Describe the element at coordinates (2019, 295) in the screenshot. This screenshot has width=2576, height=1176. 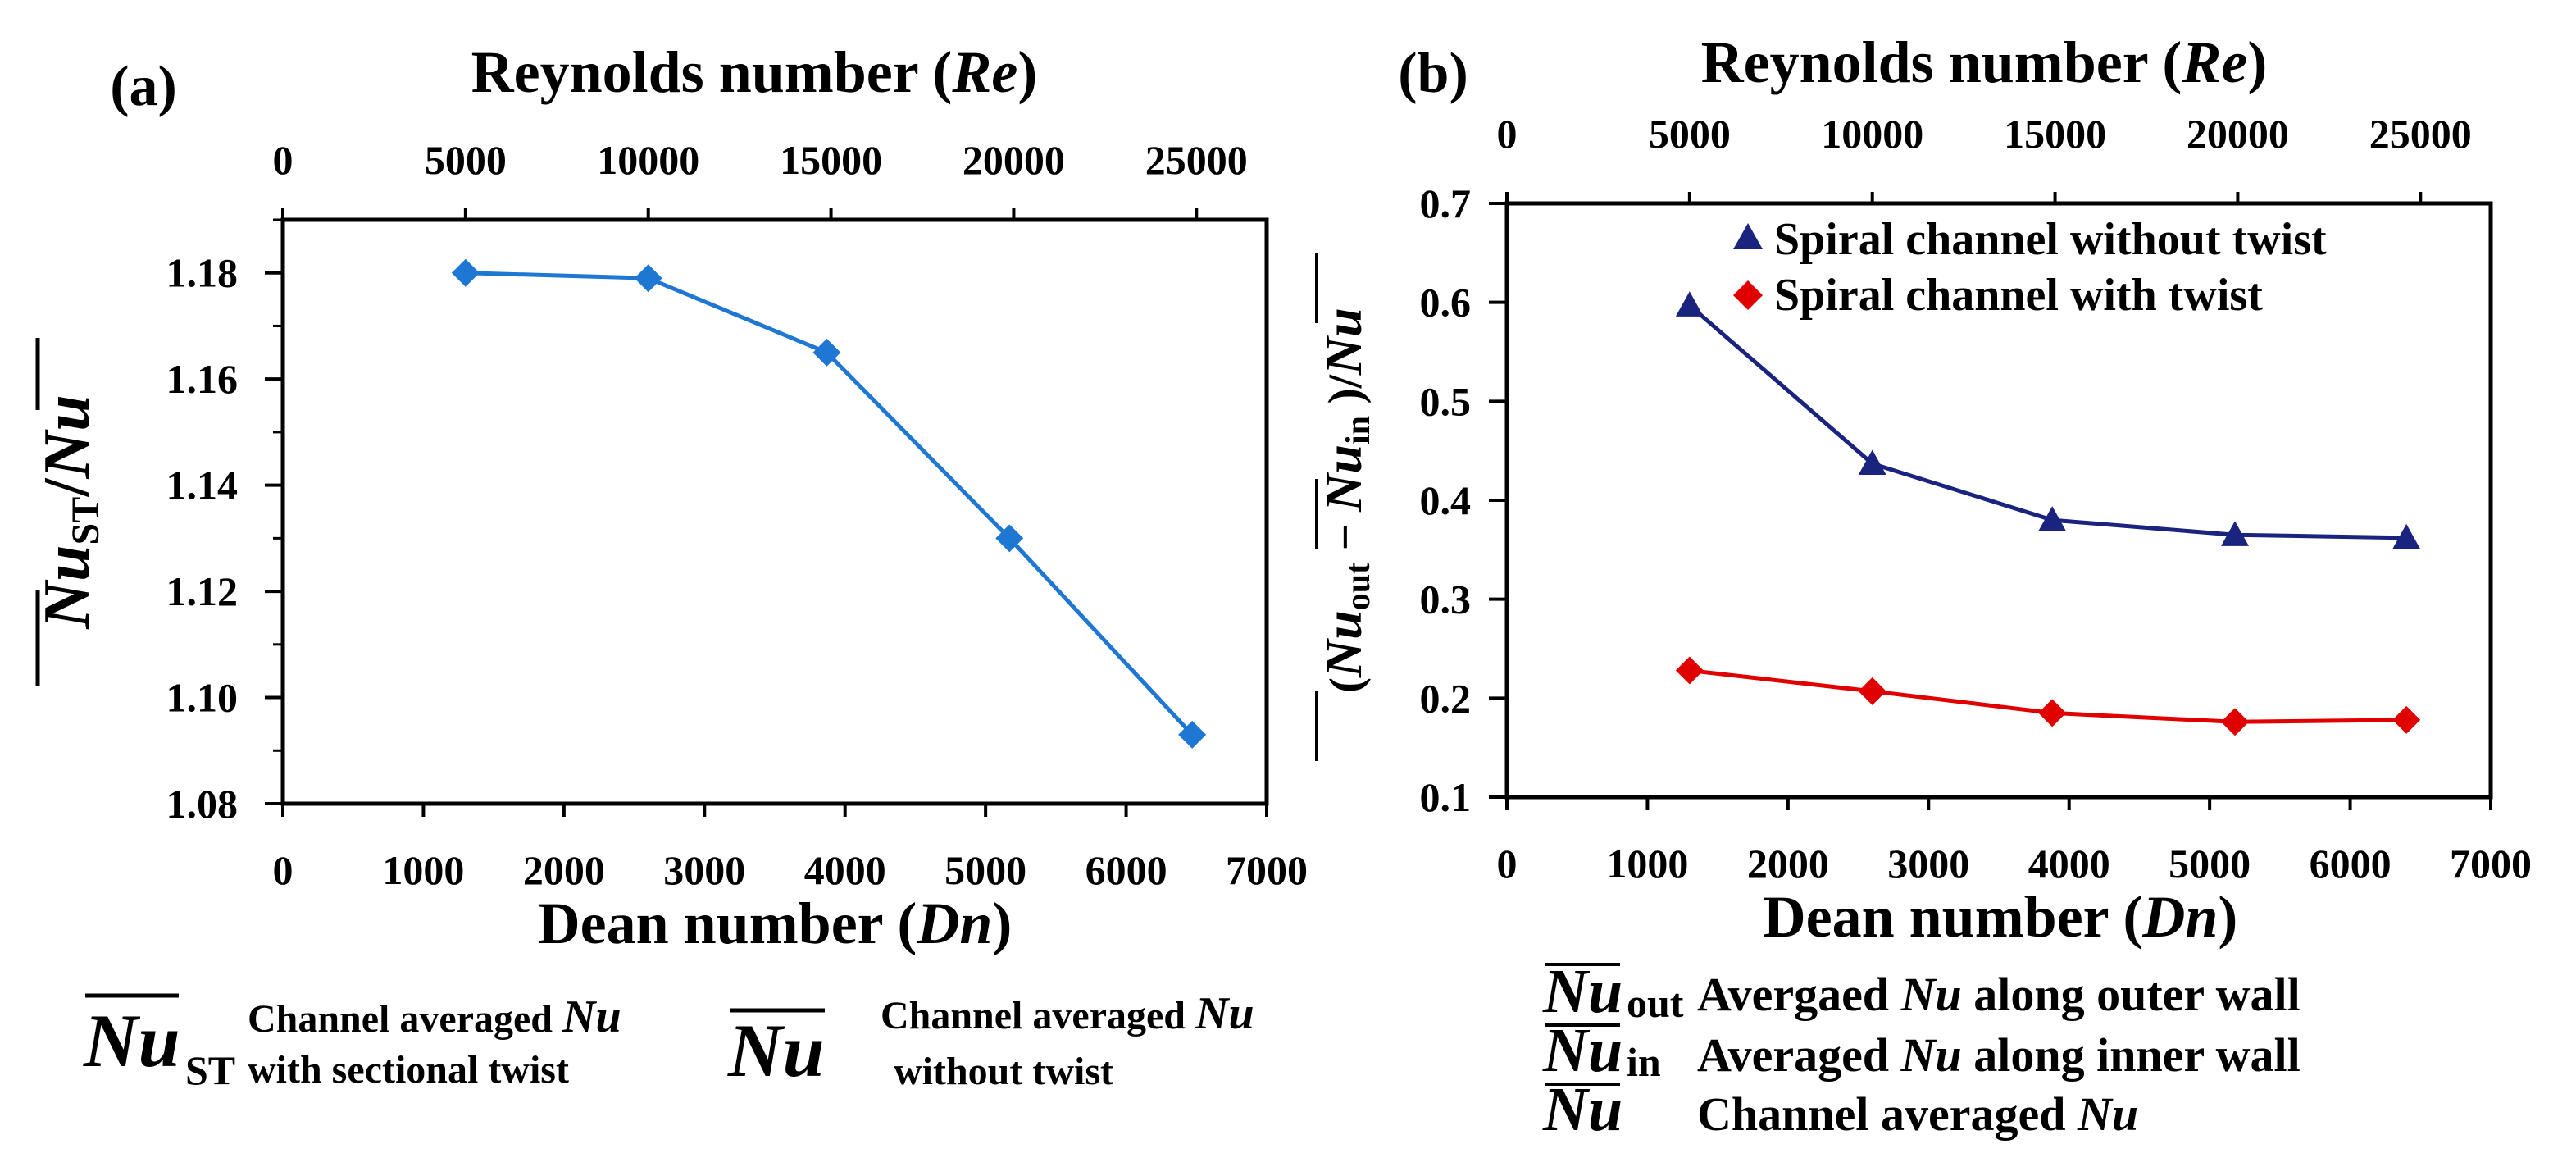
I see `legend-label-with-twist: Spiral channel with twist` at that location.